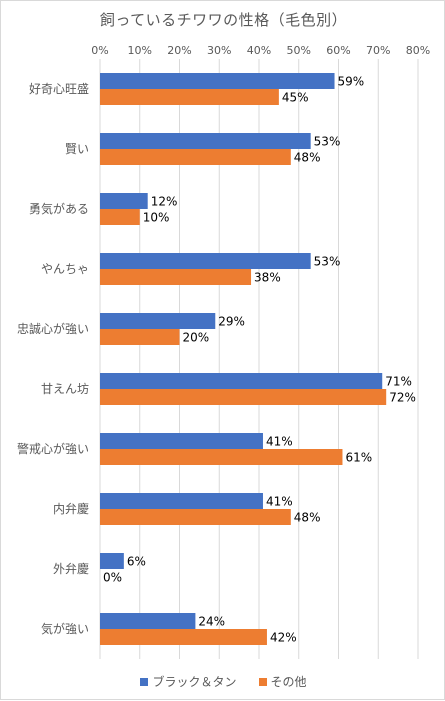 The image size is (445, 701). What do you see at coordinates (358, 458) in the screenshot?
I see `data-label: 61%` at bounding box center [358, 458].